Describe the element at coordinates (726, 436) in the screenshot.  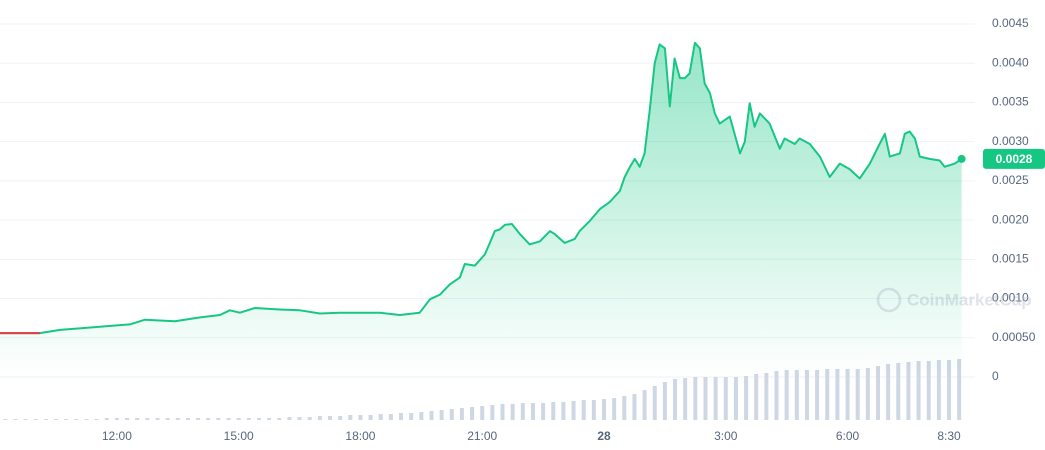
I see `x-tick-label: 3:00` at that location.